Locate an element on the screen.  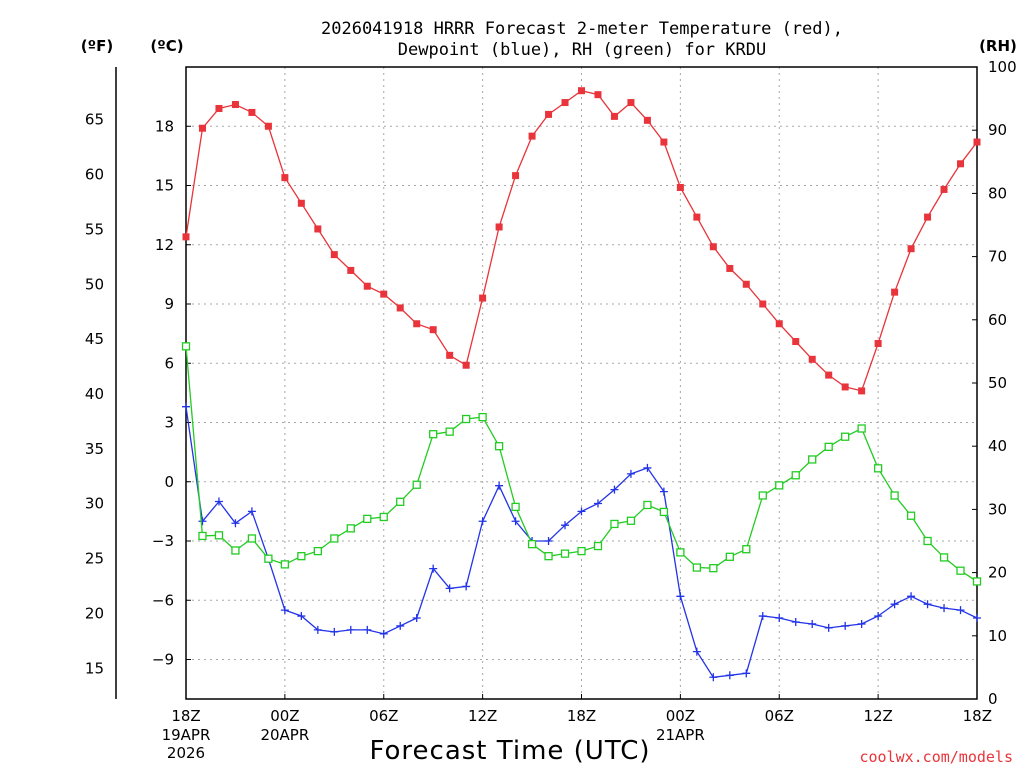
rh-tick-label: 90 is located at coordinates (997, 130).